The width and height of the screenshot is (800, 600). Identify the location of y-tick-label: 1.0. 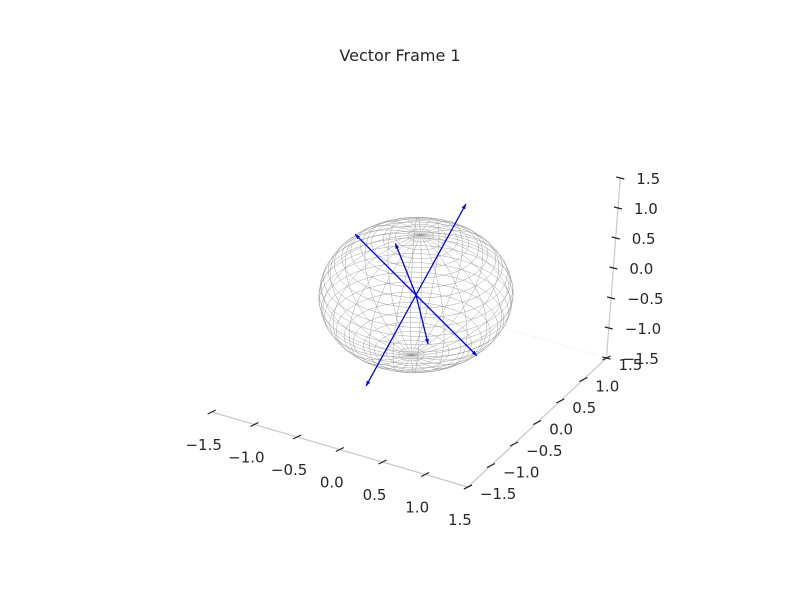
(607, 387).